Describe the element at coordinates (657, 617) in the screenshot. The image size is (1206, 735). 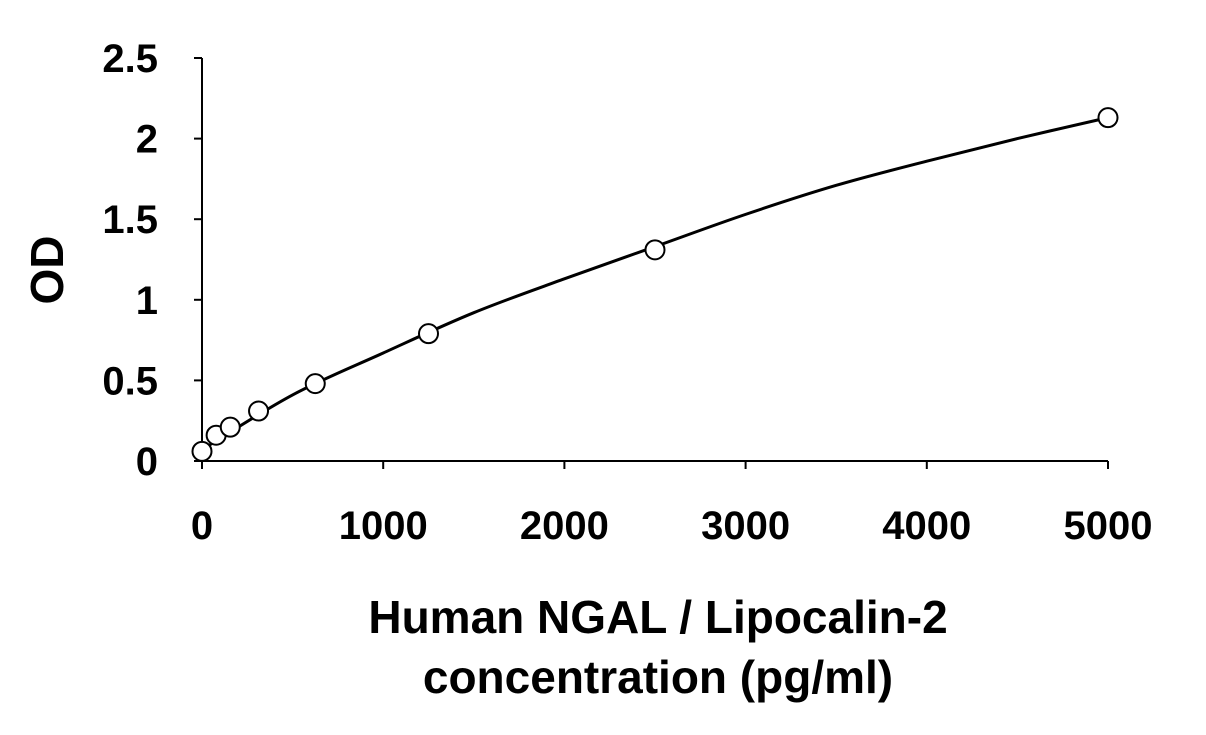
I see `x-axis-label-line-1: Human NGAL / Lipocalin-2` at that location.